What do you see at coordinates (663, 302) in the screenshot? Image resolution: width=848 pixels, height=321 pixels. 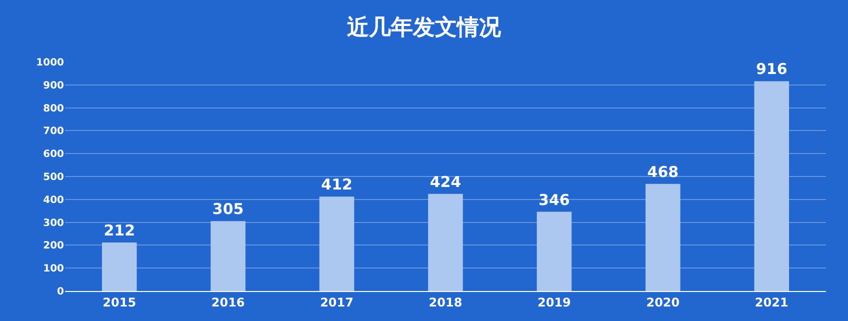 I see `x-tick-label: 2020` at bounding box center [663, 302].